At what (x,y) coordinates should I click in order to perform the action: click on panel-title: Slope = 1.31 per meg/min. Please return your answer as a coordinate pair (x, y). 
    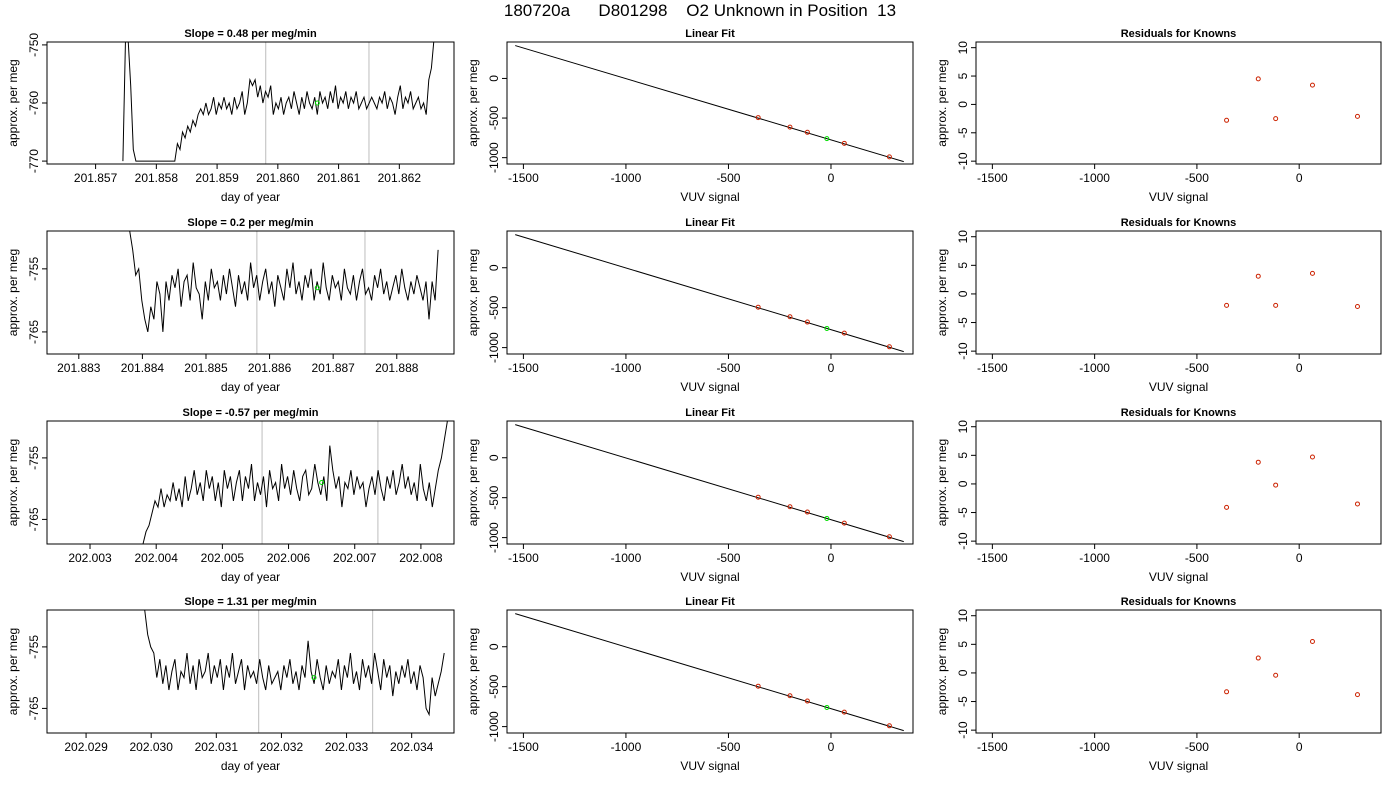
    Looking at the image, I should click on (250, 602).